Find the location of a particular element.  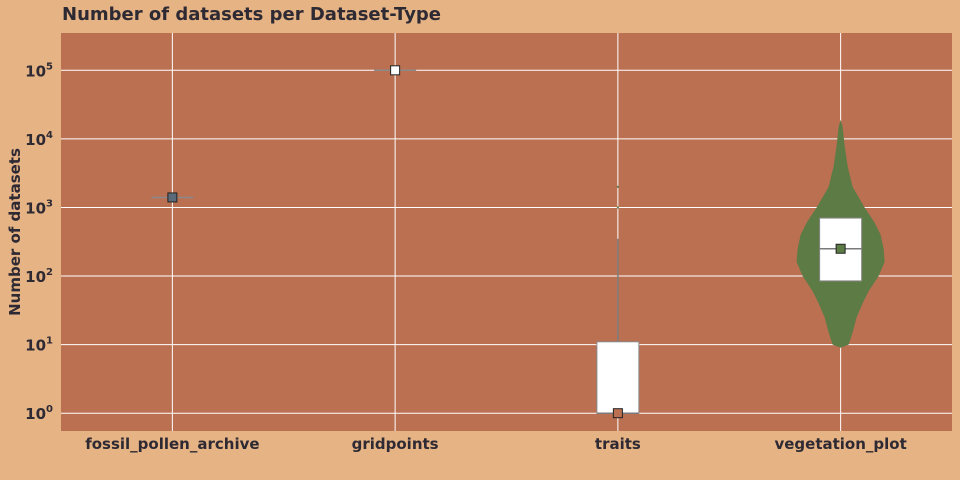

y-axis-ticks: 100 101 102 103 104 105 is located at coordinates (39, 242).